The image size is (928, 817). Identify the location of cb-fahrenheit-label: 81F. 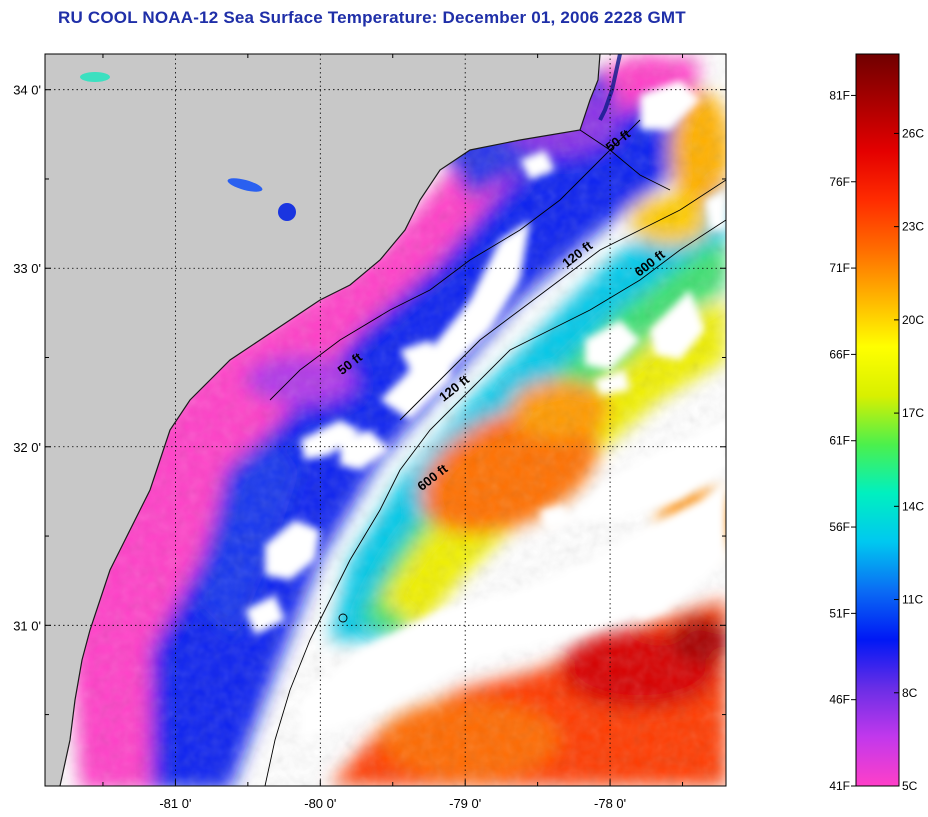
(839, 95).